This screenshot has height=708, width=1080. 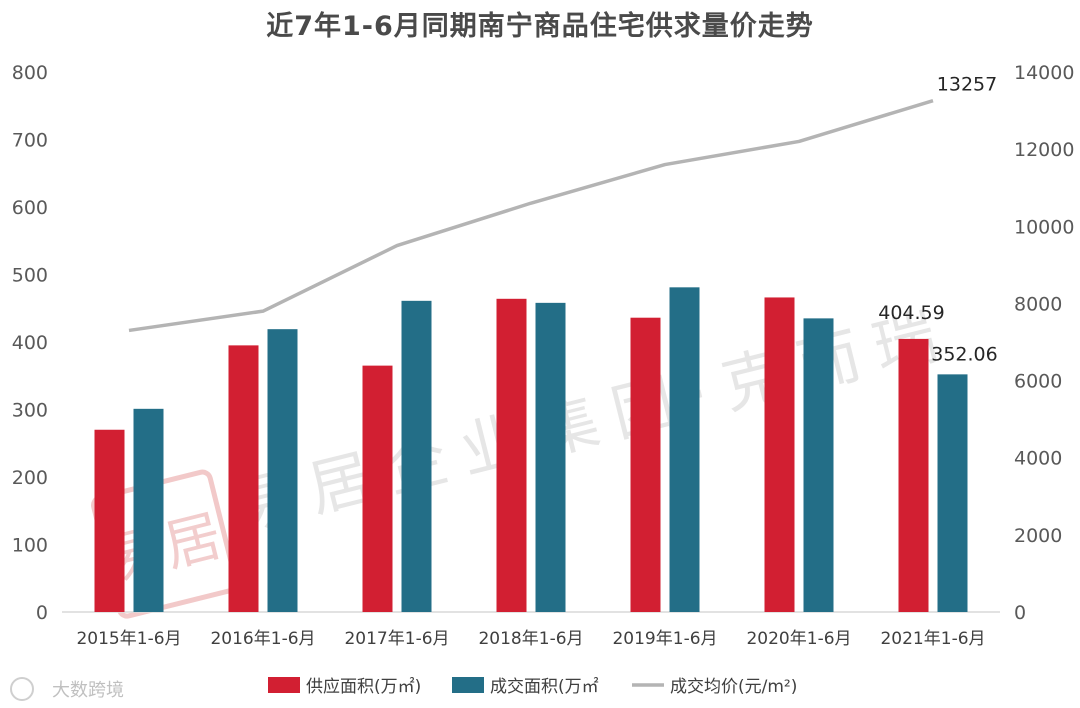 What do you see at coordinates (964, 354) in the screenshot?
I see `sold-2021-value-label: 352.06` at bounding box center [964, 354].